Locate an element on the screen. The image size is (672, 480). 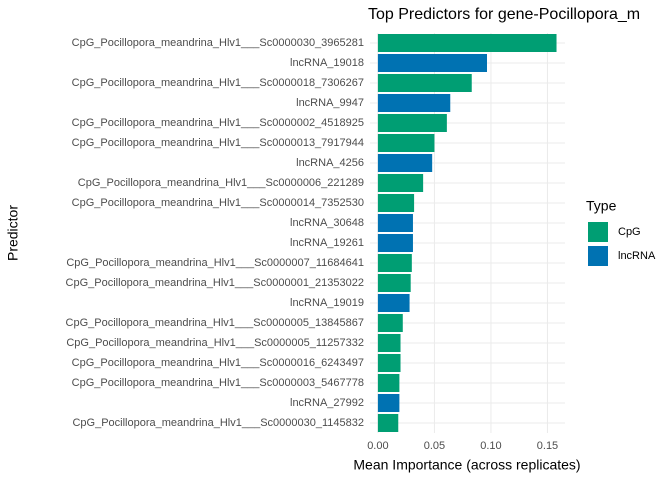
chart-title: Top Predictors for gene-Pocillopora_m is located at coordinates (504, 14).